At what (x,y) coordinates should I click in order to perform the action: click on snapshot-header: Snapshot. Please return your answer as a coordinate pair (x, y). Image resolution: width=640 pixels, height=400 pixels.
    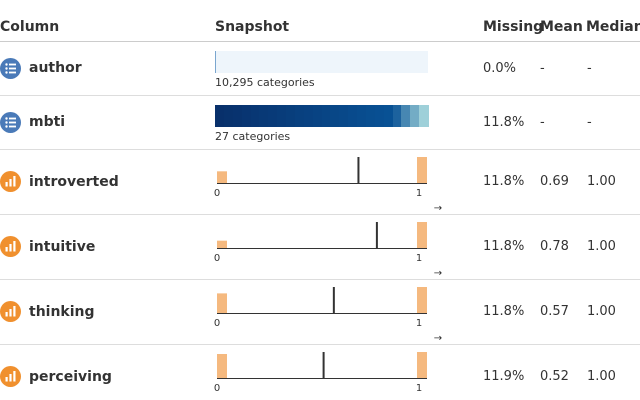
    Looking at the image, I should click on (252, 27).